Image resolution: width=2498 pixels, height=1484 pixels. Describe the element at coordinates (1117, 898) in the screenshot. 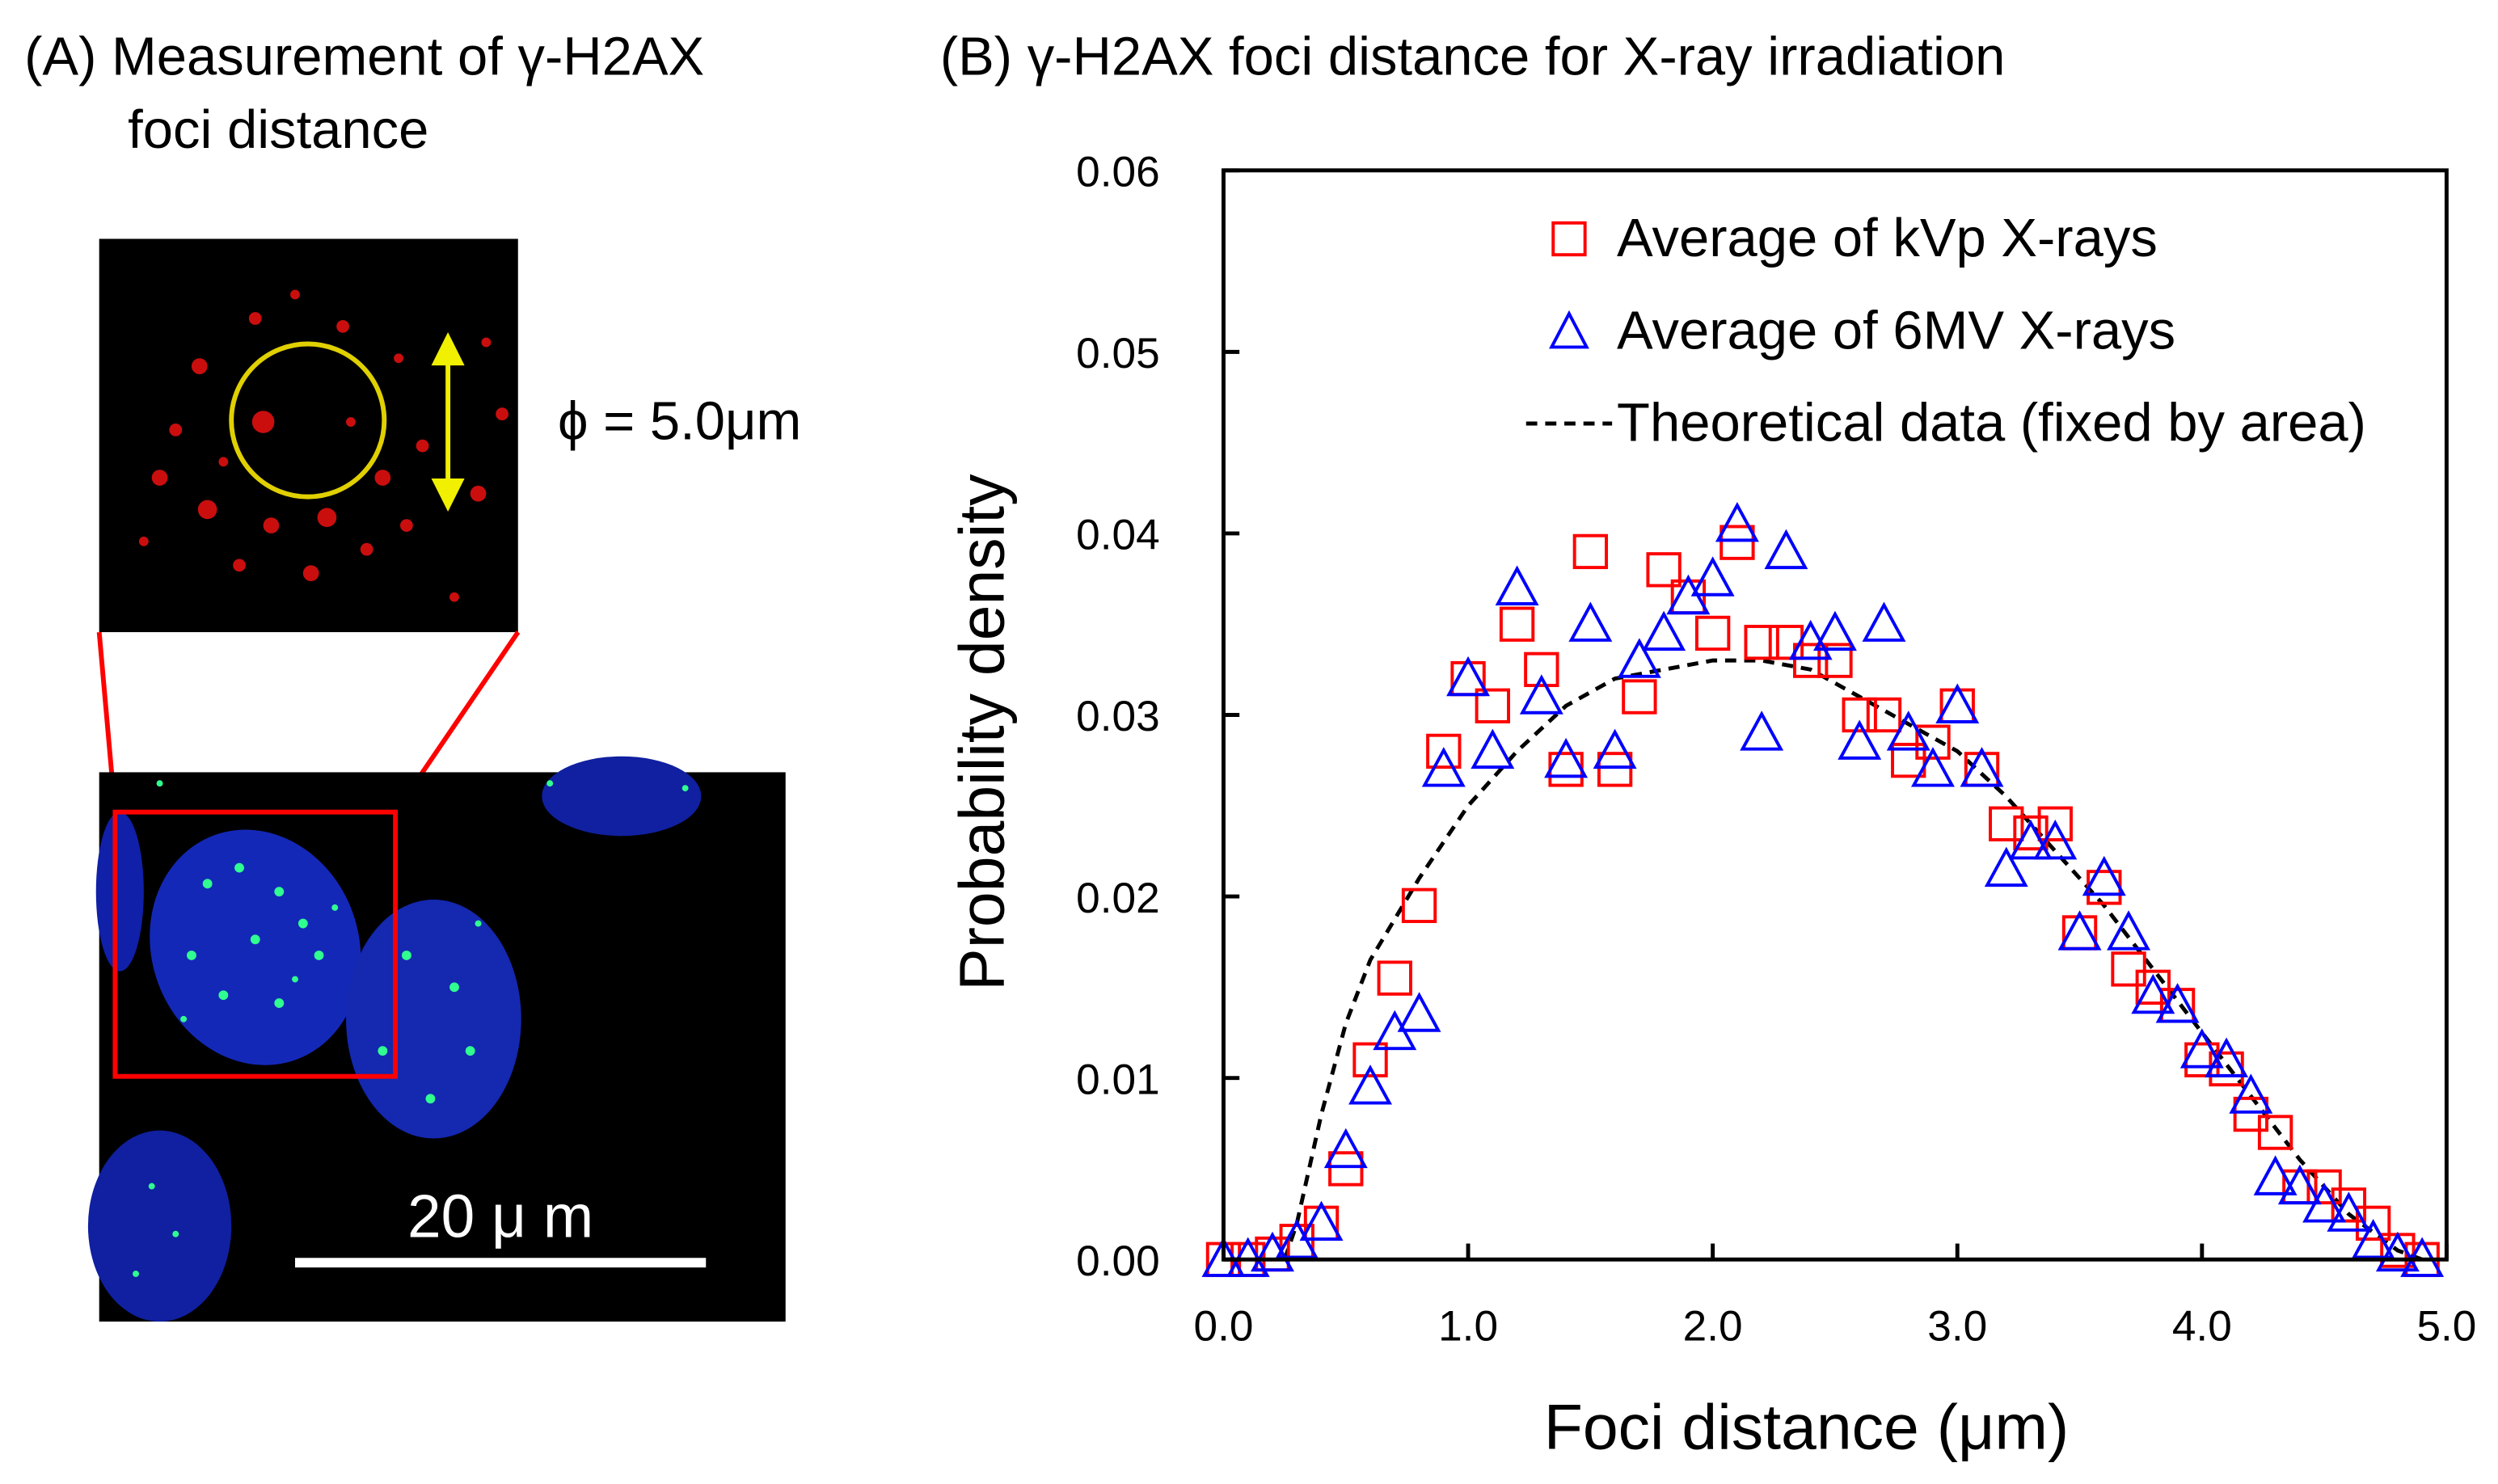

I see `y-tick-label: 0.02` at that location.